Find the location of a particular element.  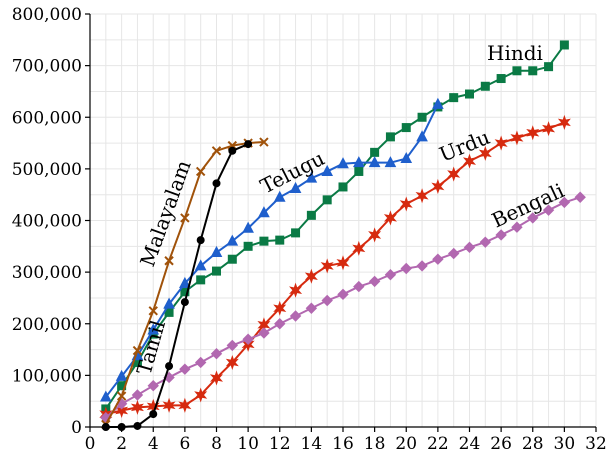

y-tick-label: 700,000 is located at coordinates (47, 67).